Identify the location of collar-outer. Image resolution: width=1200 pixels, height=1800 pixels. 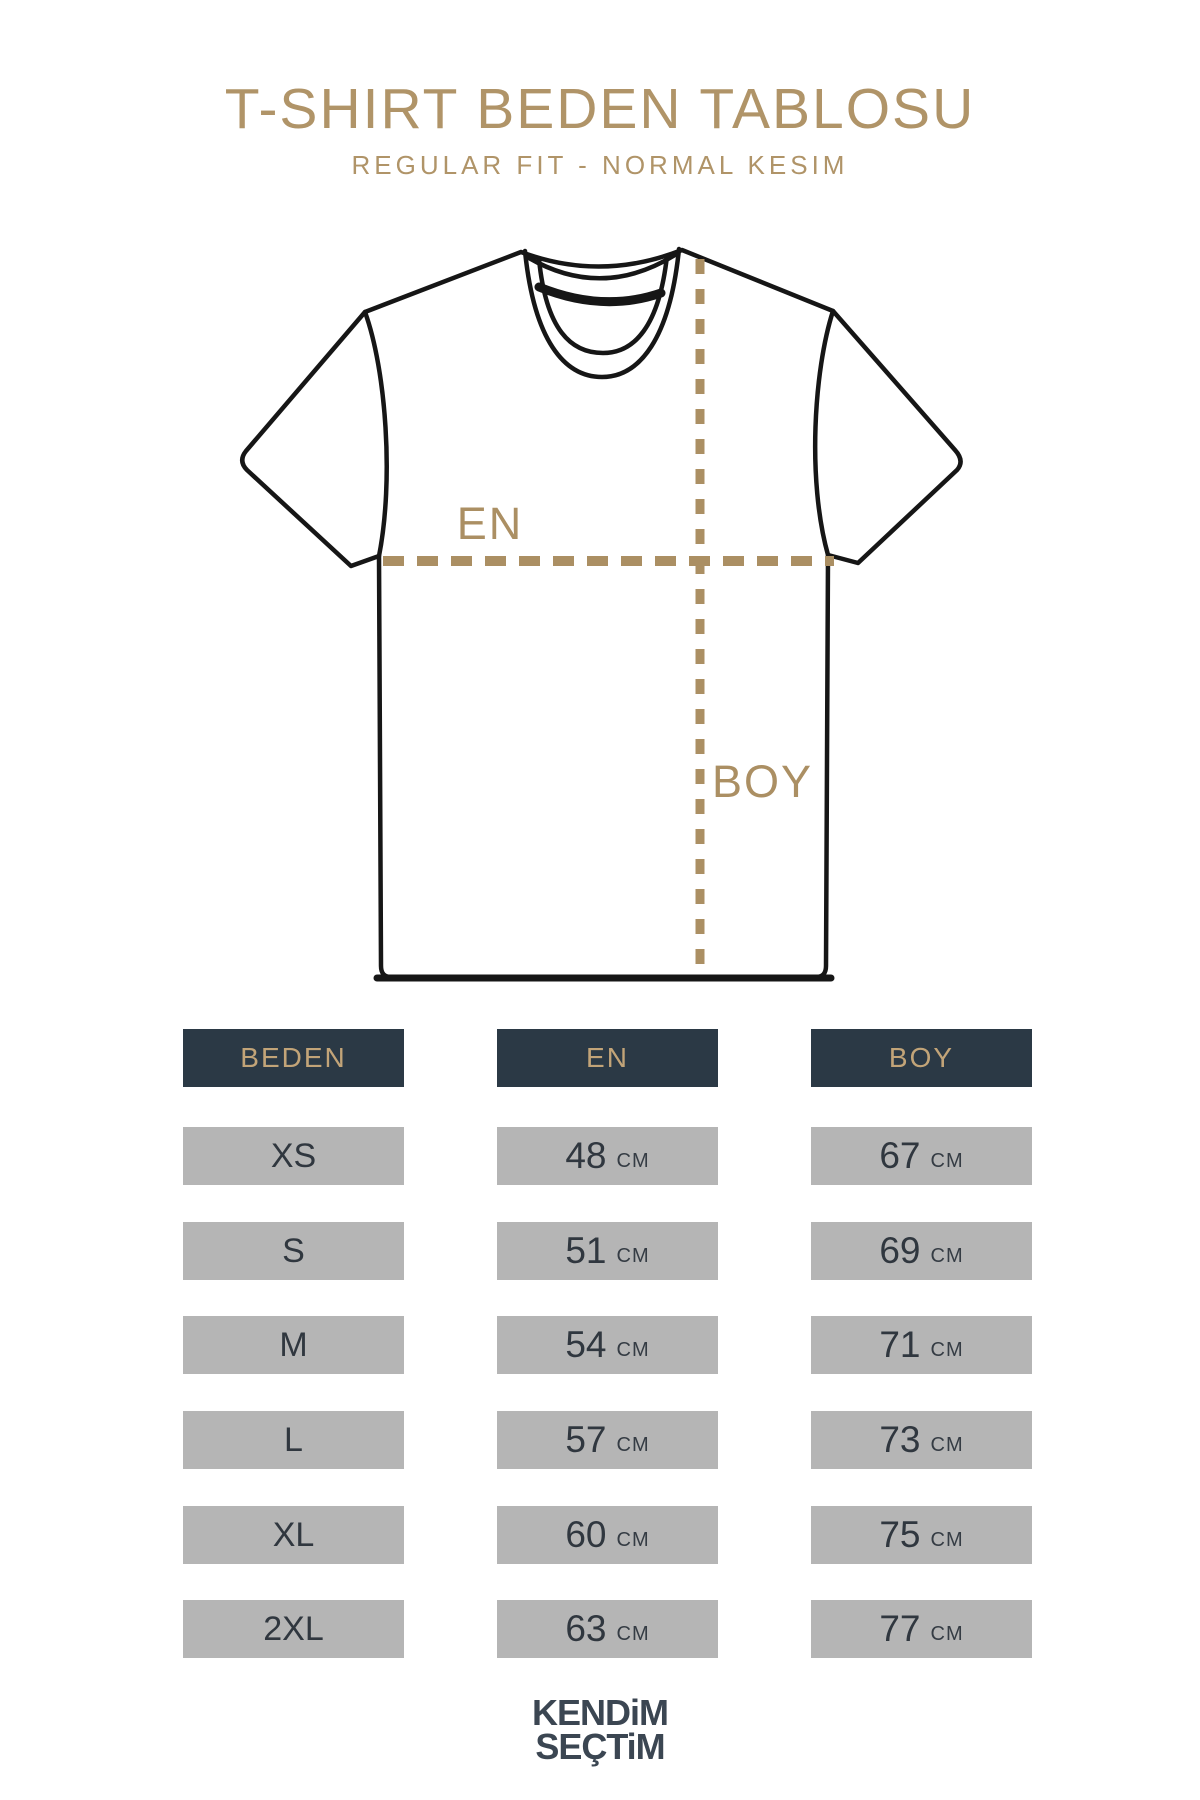
(602, 313).